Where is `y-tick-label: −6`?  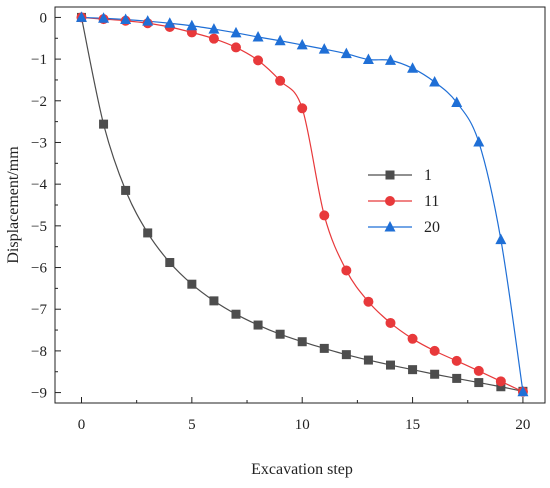
y-tick-label: −6 is located at coordinates (39, 269).